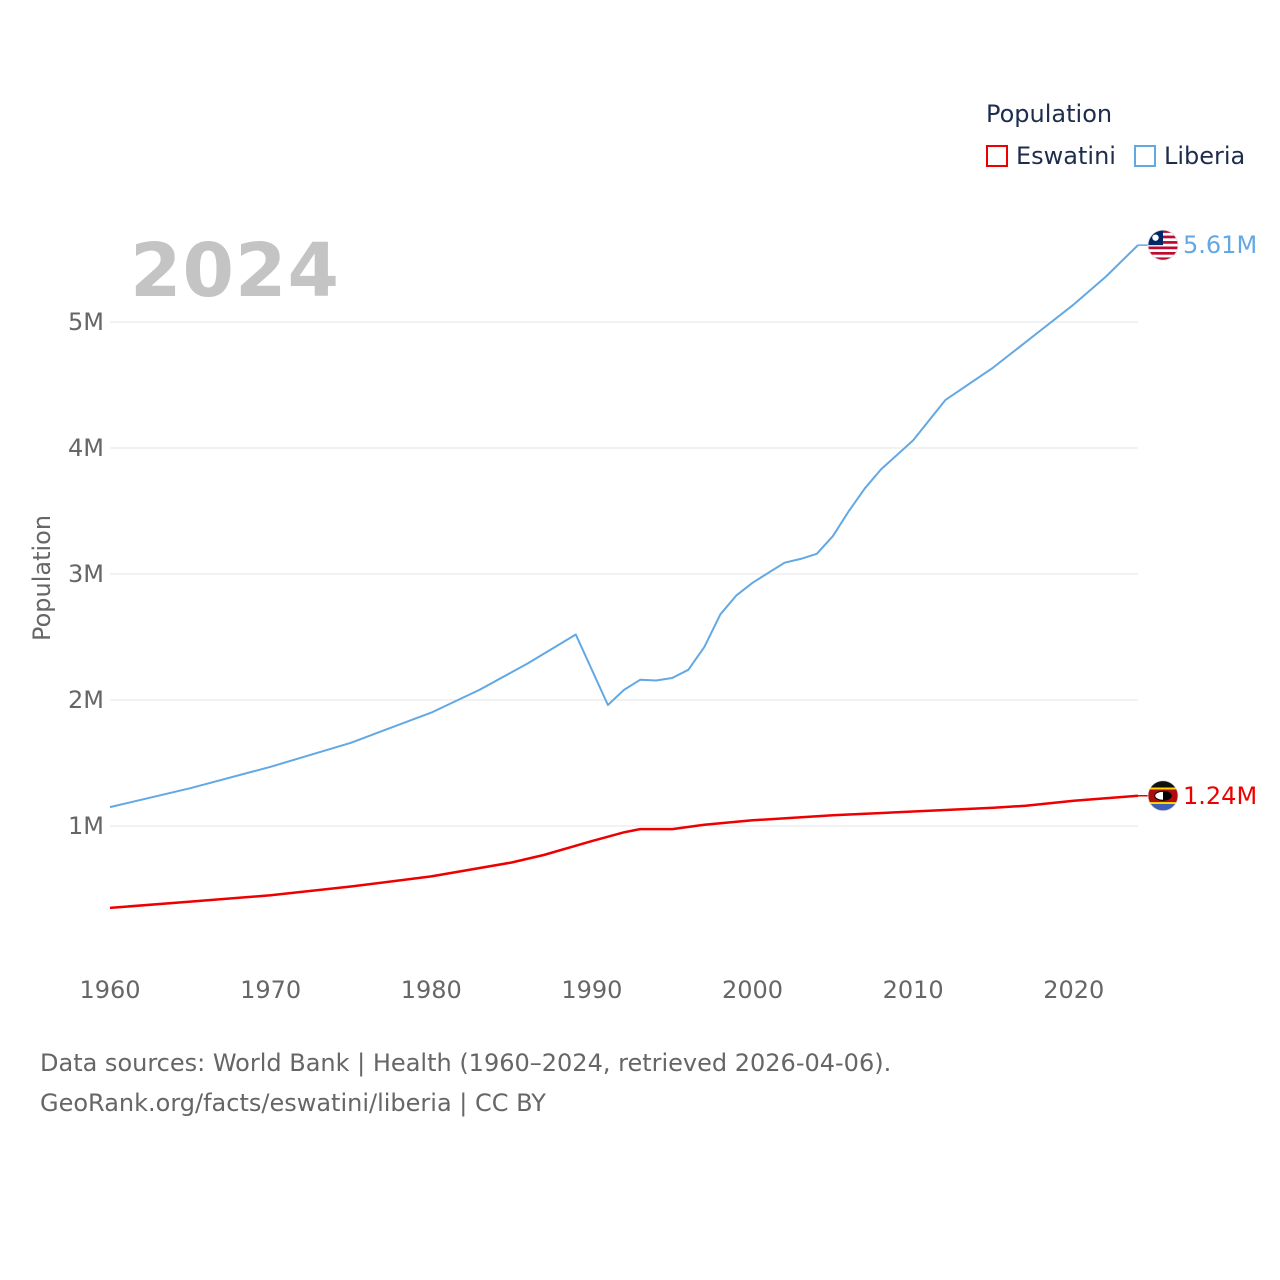 This screenshot has width=1280, height=1280. What do you see at coordinates (270, 990) in the screenshot?
I see `x-tick-label-1970: 1970` at bounding box center [270, 990].